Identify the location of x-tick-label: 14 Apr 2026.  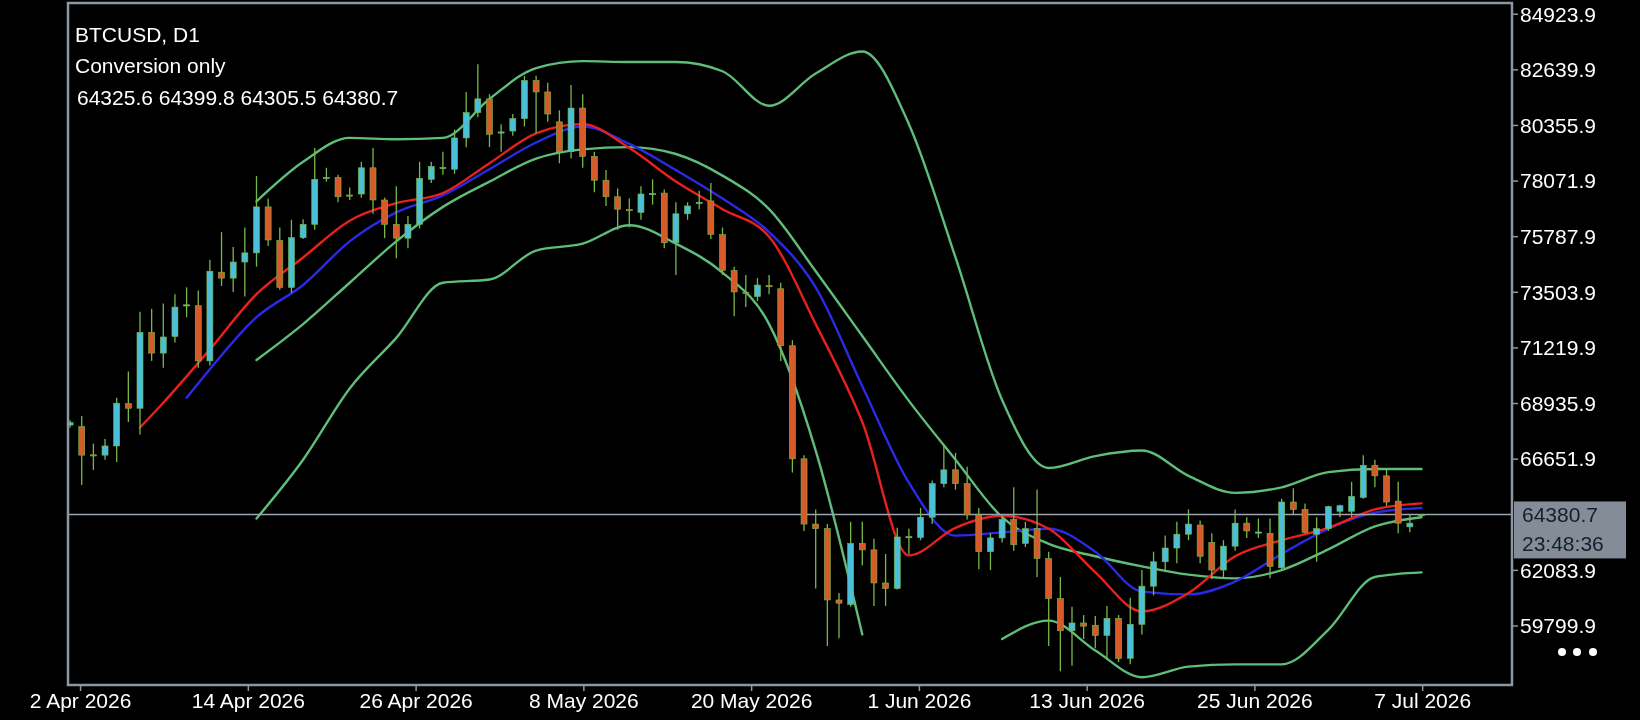
(248, 700).